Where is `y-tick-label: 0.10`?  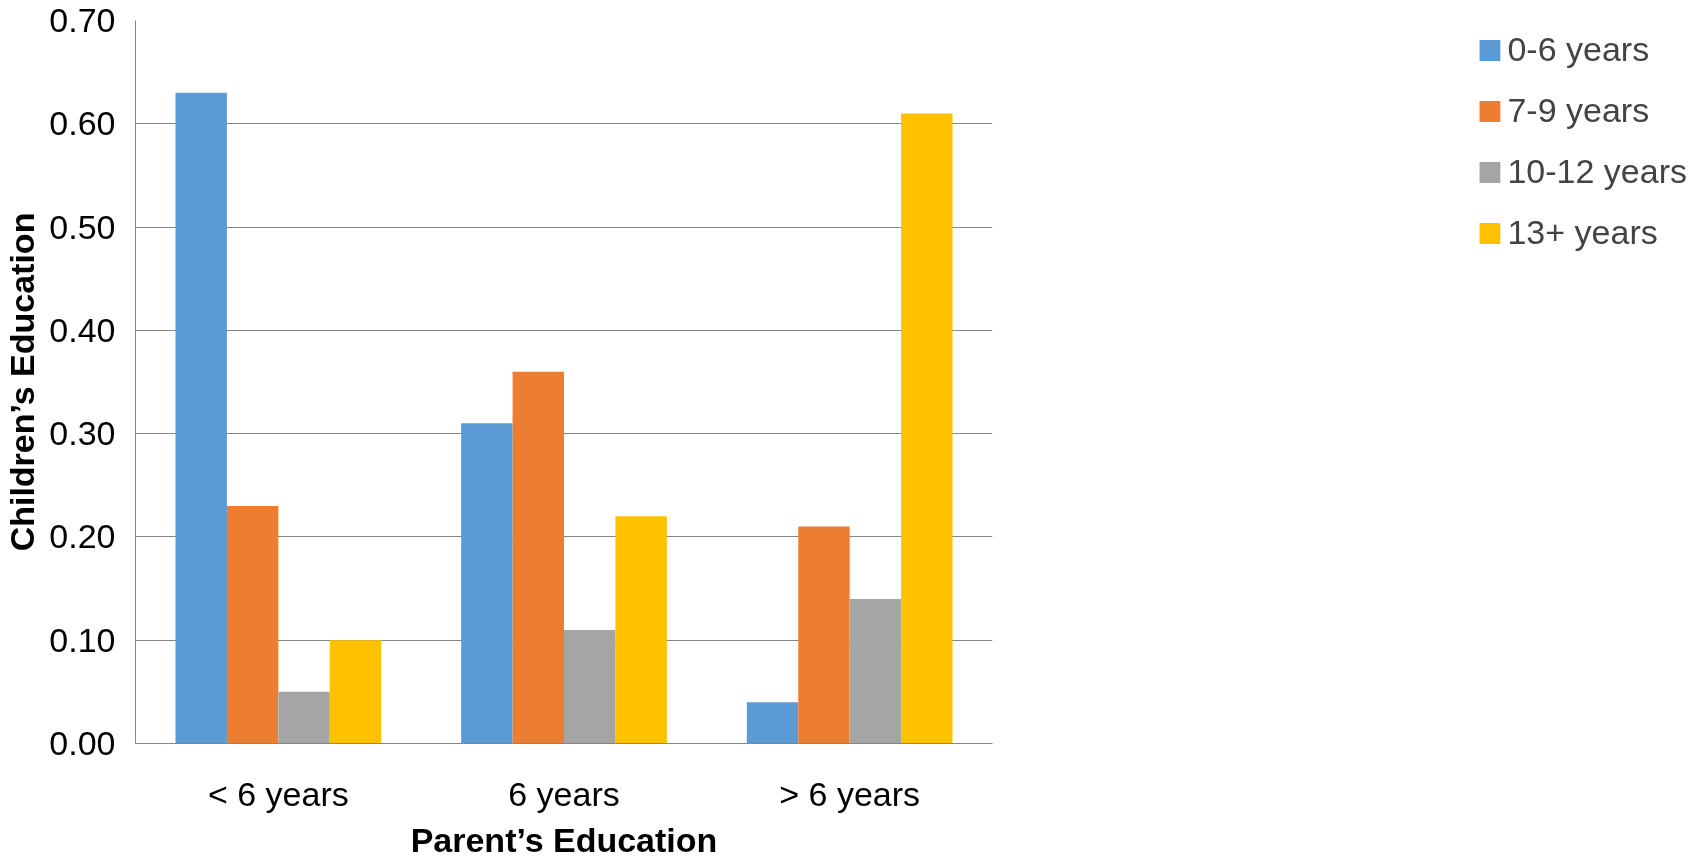
y-tick-label: 0.10 is located at coordinates (82, 639).